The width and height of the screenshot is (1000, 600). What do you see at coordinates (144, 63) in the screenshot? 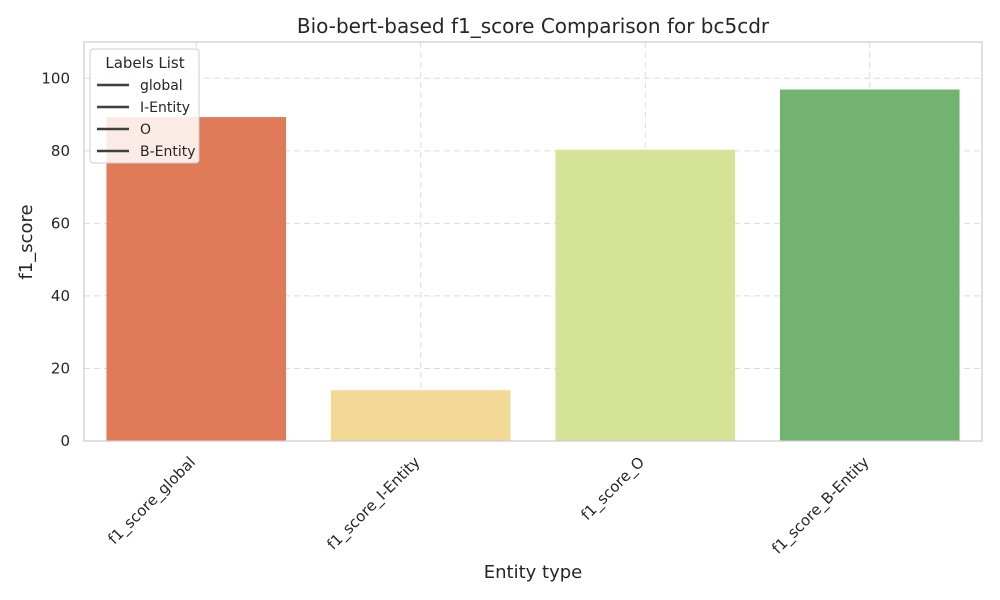
I see `legend-title: Labels List` at bounding box center [144, 63].